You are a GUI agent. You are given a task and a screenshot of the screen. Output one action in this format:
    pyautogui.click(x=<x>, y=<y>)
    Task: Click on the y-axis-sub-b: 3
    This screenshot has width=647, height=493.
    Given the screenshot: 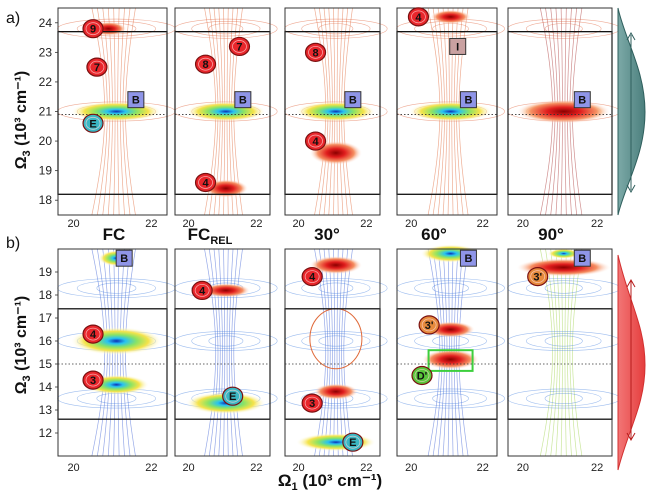 What is the action you would take?
    pyautogui.click(x=27, y=378)
    